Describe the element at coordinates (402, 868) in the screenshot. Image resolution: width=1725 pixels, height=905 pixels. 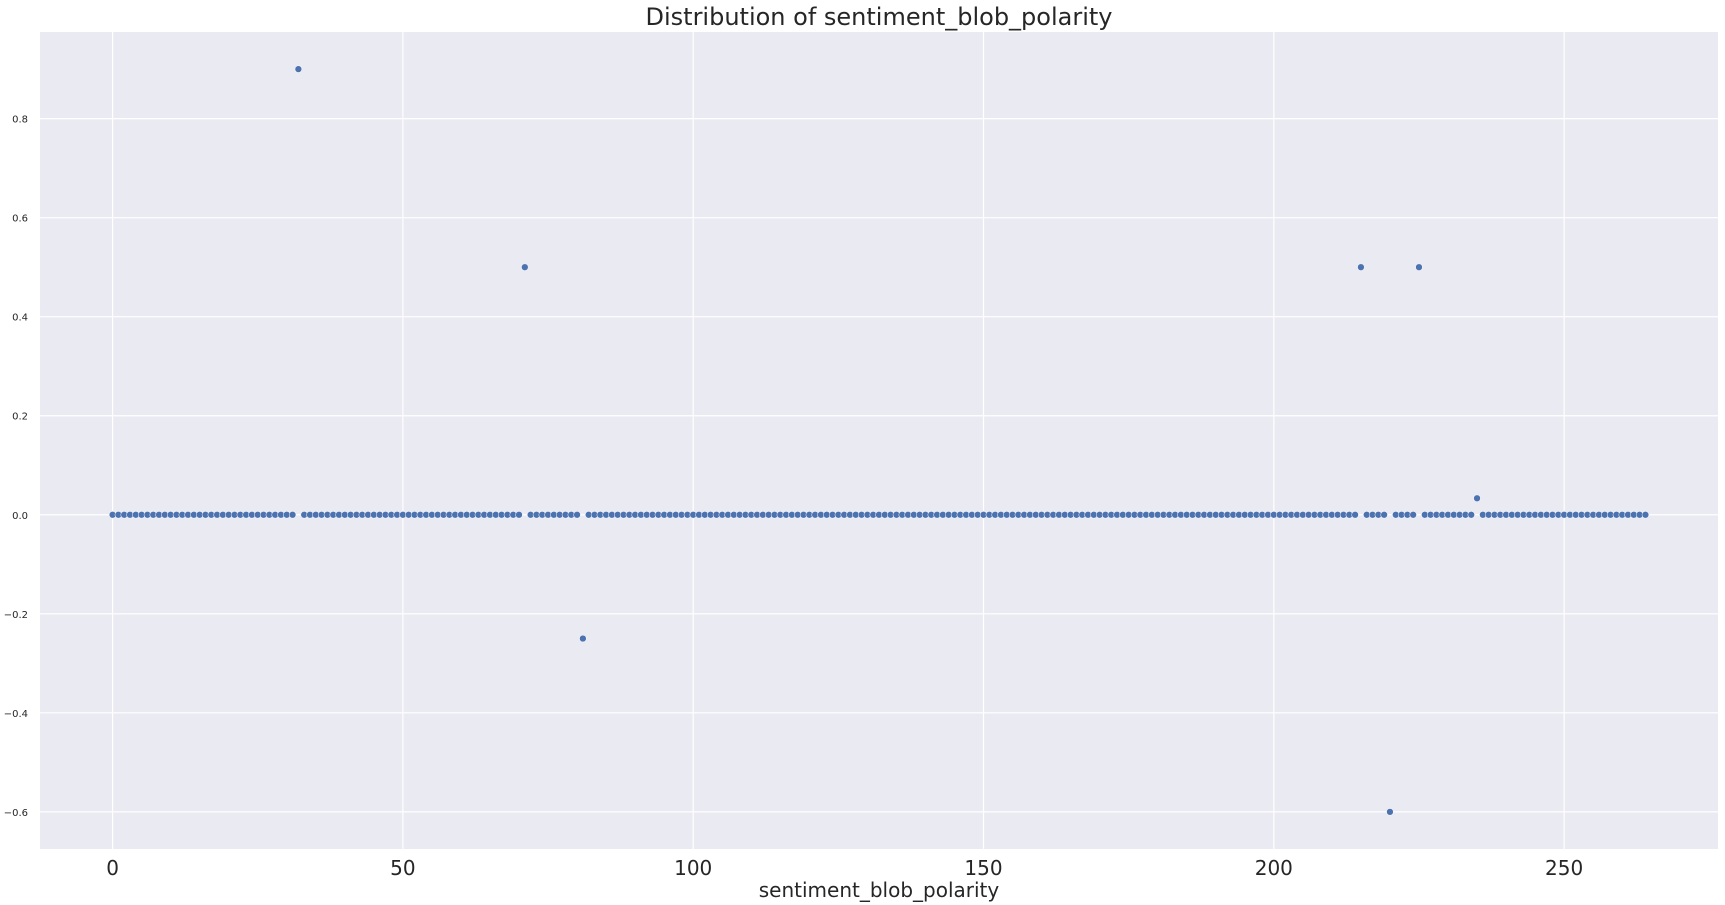
I see `x-tick-label: 50` at that location.